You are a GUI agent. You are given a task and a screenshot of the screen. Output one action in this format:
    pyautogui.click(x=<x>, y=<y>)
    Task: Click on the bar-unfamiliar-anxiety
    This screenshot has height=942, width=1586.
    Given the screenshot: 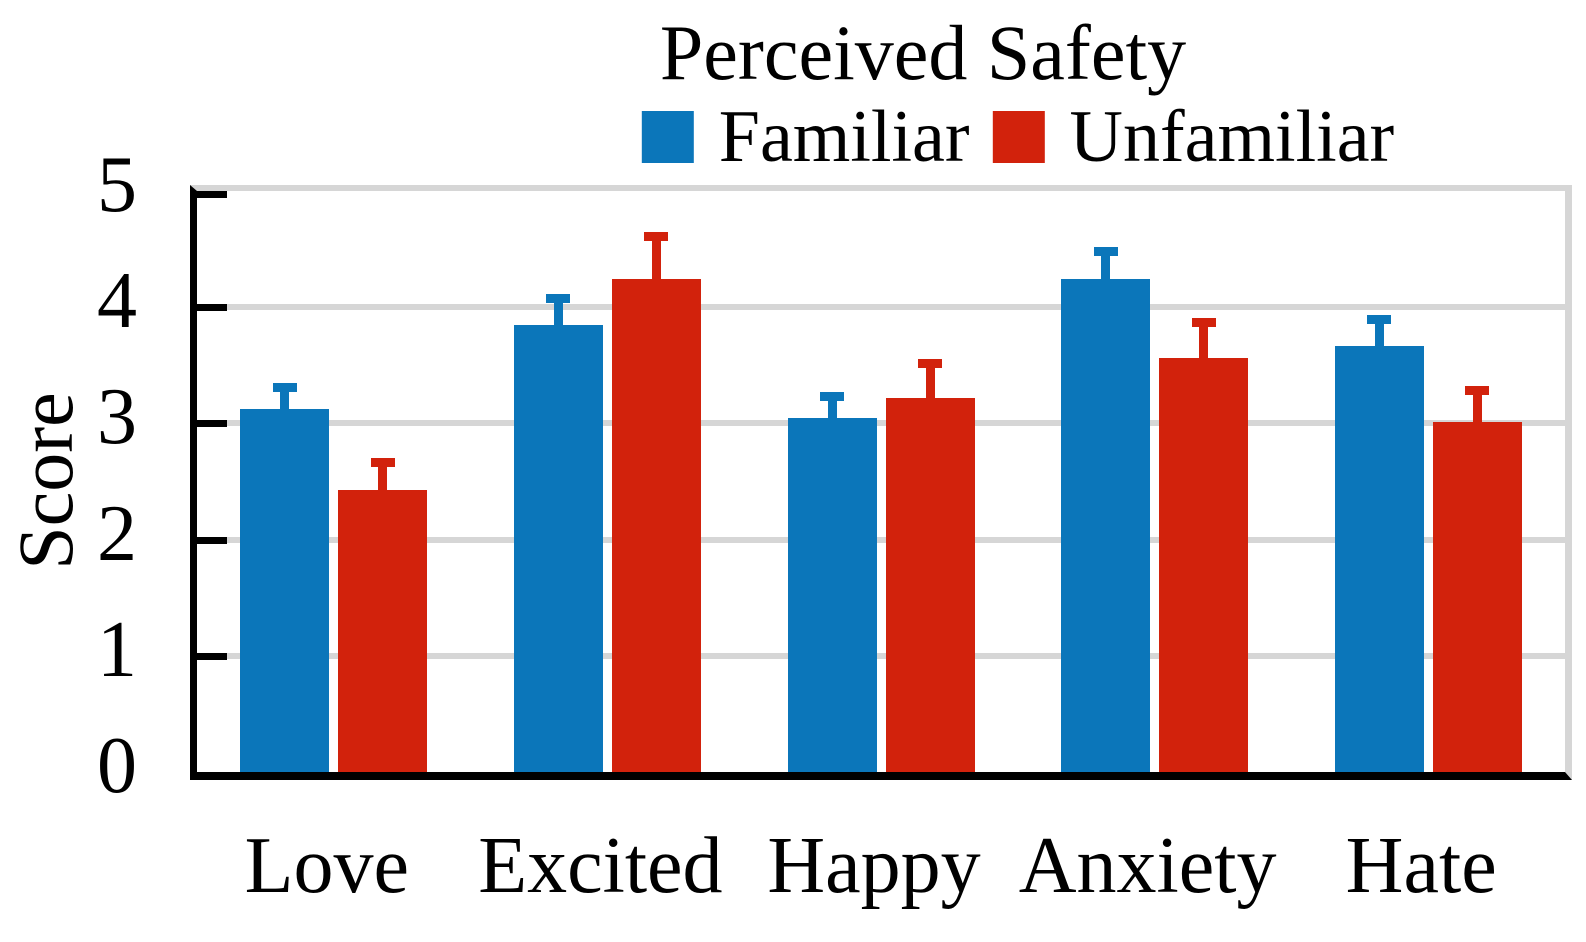 What is the action you would take?
    pyautogui.click(x=1204, y=565)
    